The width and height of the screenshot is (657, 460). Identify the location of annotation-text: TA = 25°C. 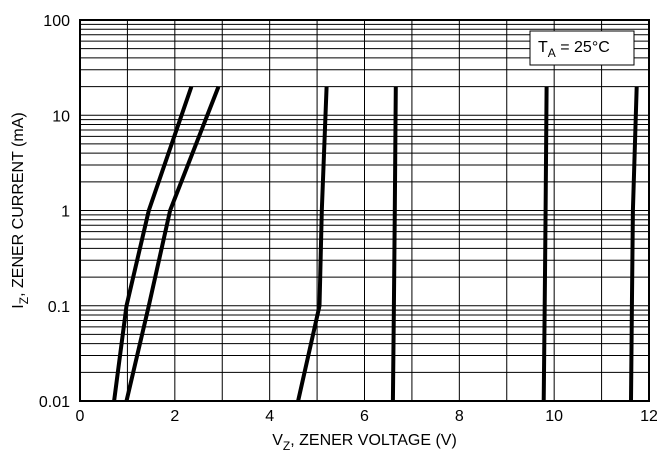
(574, 49).